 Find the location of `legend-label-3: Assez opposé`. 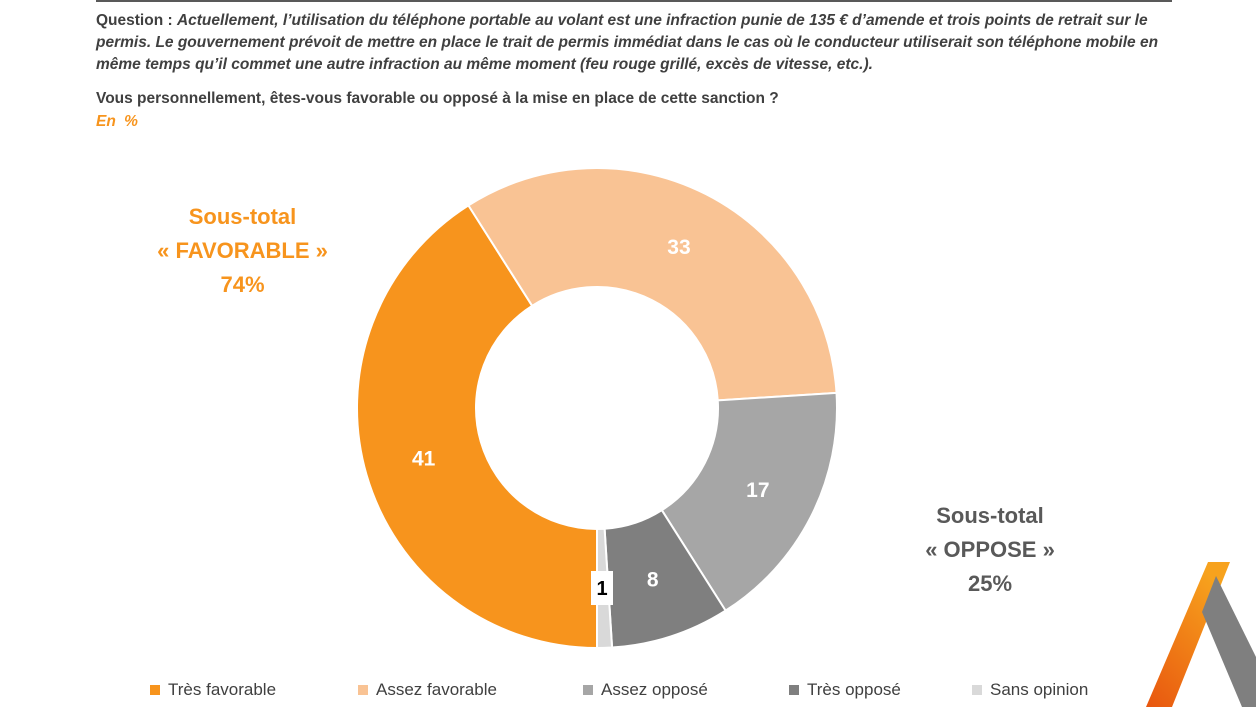

legend-label-3: Assez opposé is located at coordinates (654, 689).